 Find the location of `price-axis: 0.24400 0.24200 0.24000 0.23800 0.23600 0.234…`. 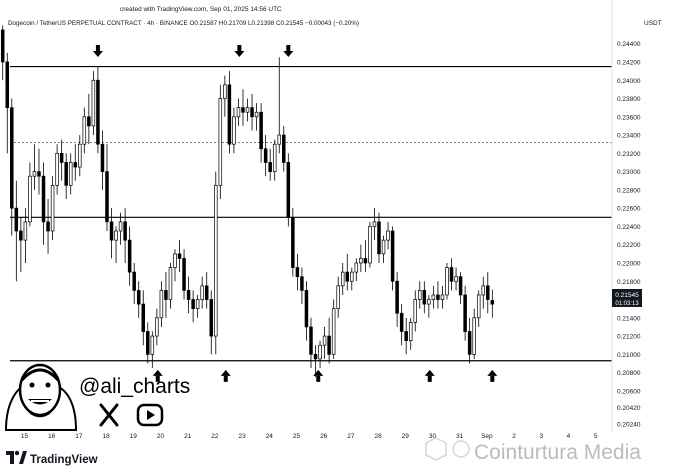

price-axis: 0.24400 0.24200 0.24000 0.23800 0.23600 0.234… is located at coordinates (629, 234).